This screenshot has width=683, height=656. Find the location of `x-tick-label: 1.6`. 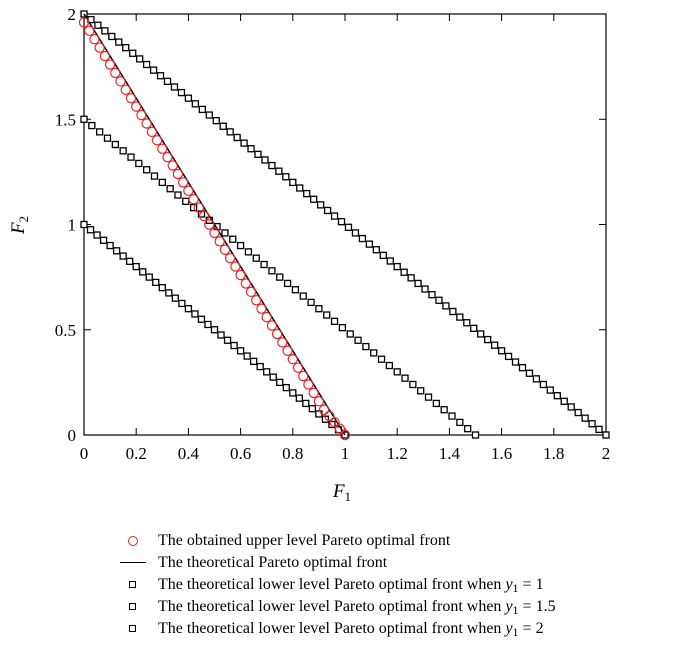

x-tick-label: 1.6 is located at coordinates (501, 453).